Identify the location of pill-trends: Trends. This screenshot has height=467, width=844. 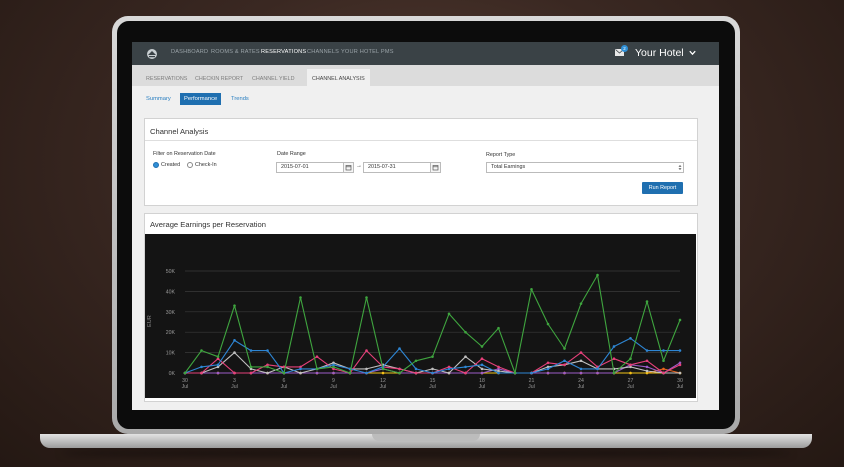
(240, 99).